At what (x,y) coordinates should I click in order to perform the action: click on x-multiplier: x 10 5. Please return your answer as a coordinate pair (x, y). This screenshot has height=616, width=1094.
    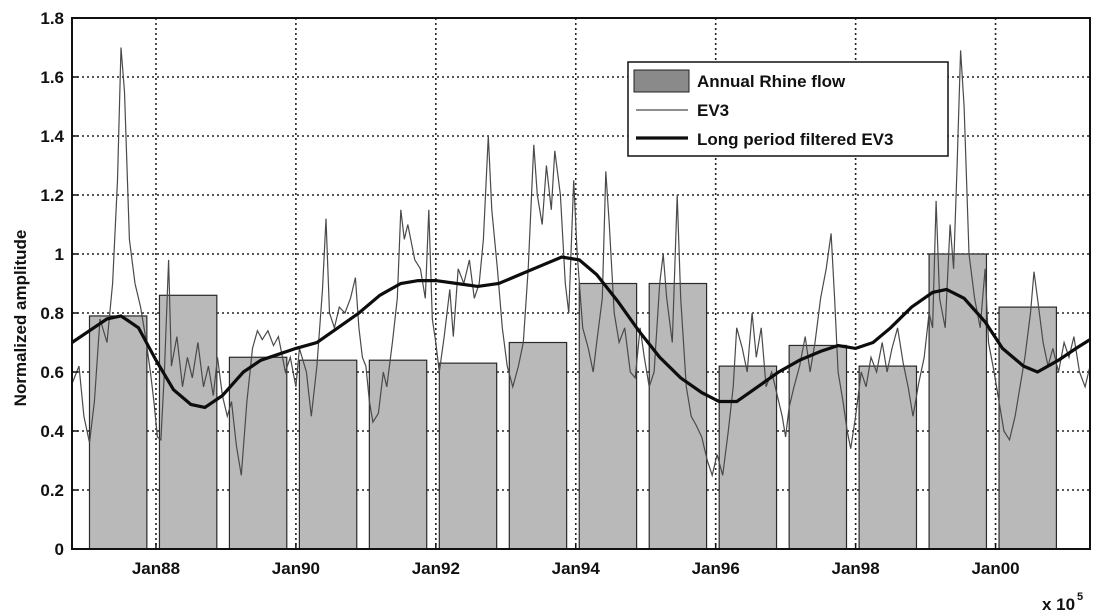
    Looking at the image, I should click on (1062, 602).